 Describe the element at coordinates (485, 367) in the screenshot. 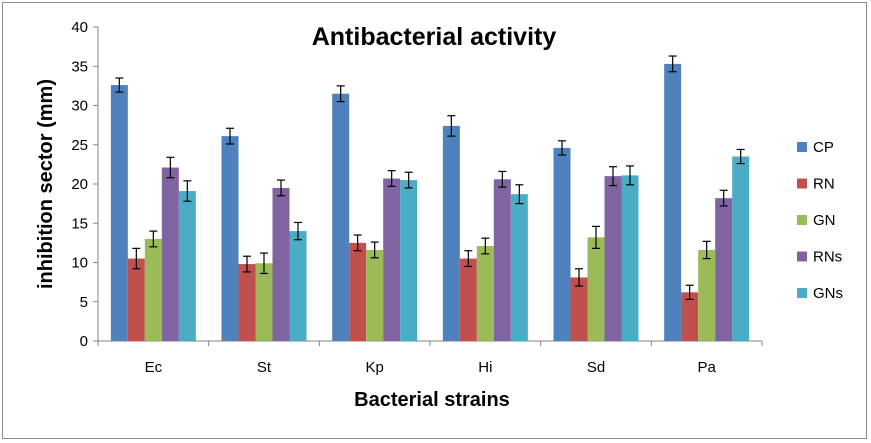

I see `x-tick-label: Hi` at that location.